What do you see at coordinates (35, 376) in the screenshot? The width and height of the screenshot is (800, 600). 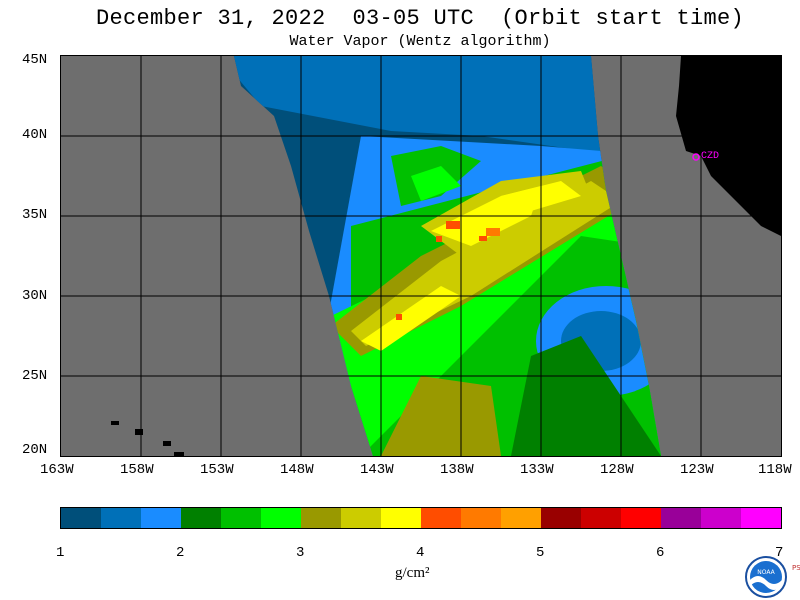 I see `lat-label: 25N` at bounding box center [35, 376].